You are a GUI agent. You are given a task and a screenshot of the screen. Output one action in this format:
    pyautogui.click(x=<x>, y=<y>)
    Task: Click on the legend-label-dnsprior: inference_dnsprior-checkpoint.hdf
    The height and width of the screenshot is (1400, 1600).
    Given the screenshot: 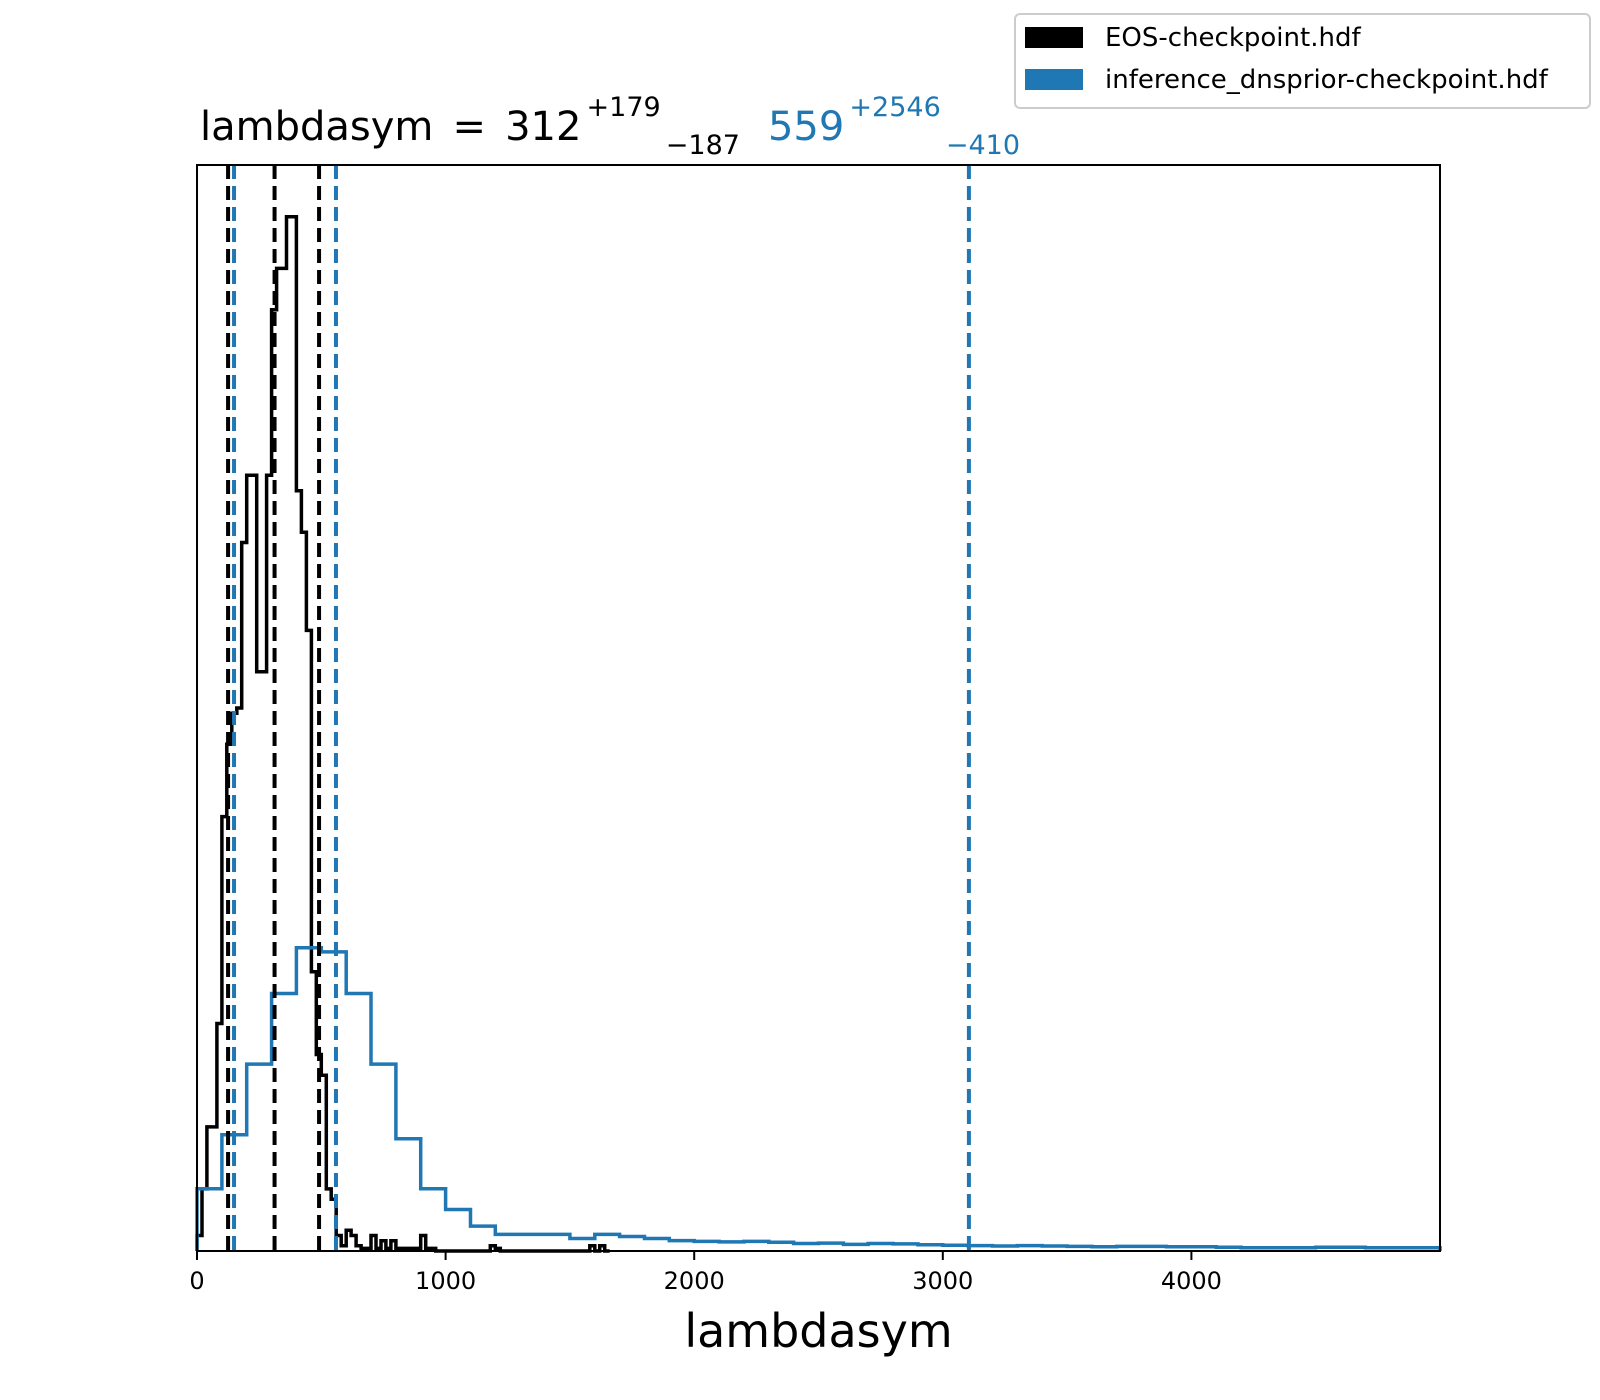 What is the action you would take?
    pyautogui.click(x=1327, y=80)
    